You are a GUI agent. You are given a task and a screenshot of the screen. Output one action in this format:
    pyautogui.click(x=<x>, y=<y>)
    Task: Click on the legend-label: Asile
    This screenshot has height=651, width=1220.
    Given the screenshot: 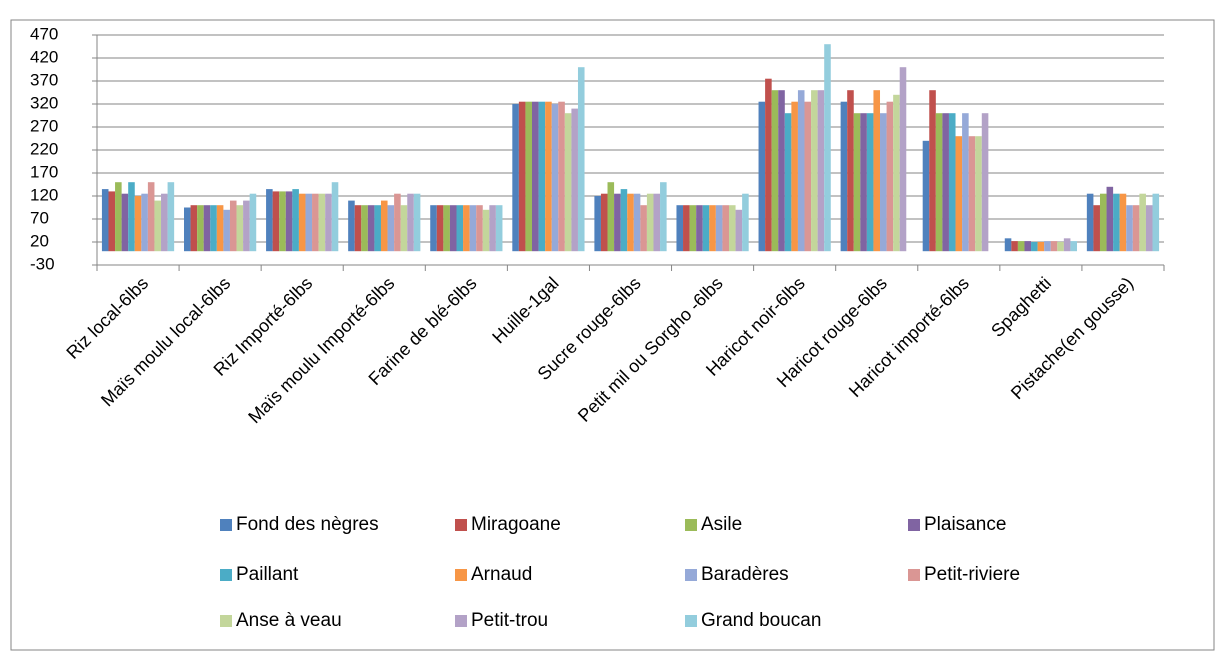 What is the action you would take?
    pyautogui.click(x=721, y=524)
    